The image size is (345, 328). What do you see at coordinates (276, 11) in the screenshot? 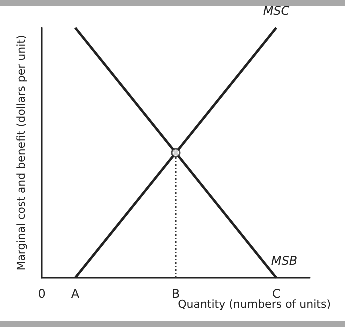
I see `series-label: MSC` at bounding box center [276, 11].